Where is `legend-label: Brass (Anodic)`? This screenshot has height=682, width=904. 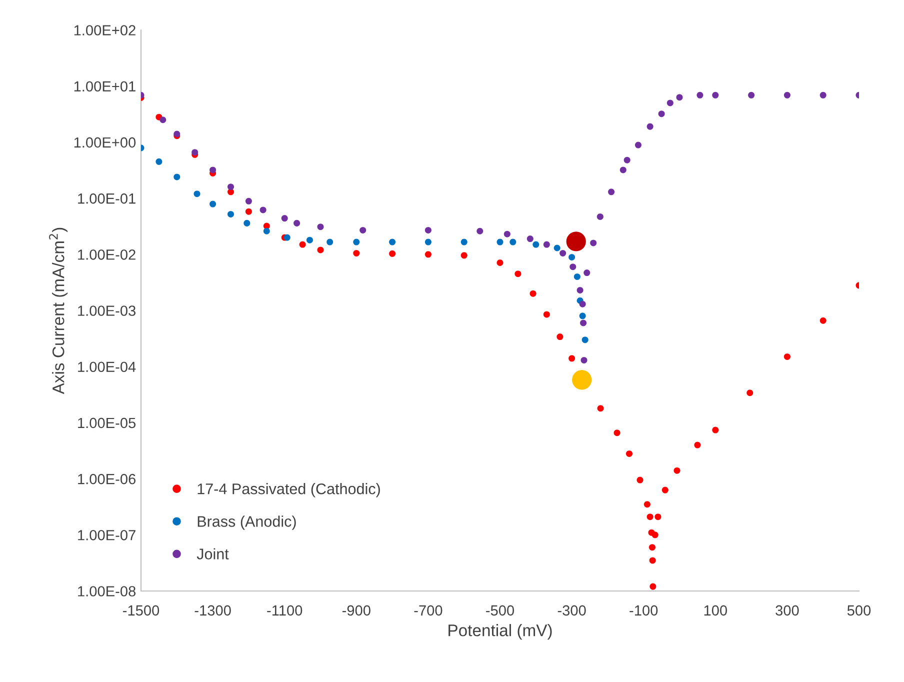
legend-label: Brass (Anodic) is located at coordinates (247, 523).